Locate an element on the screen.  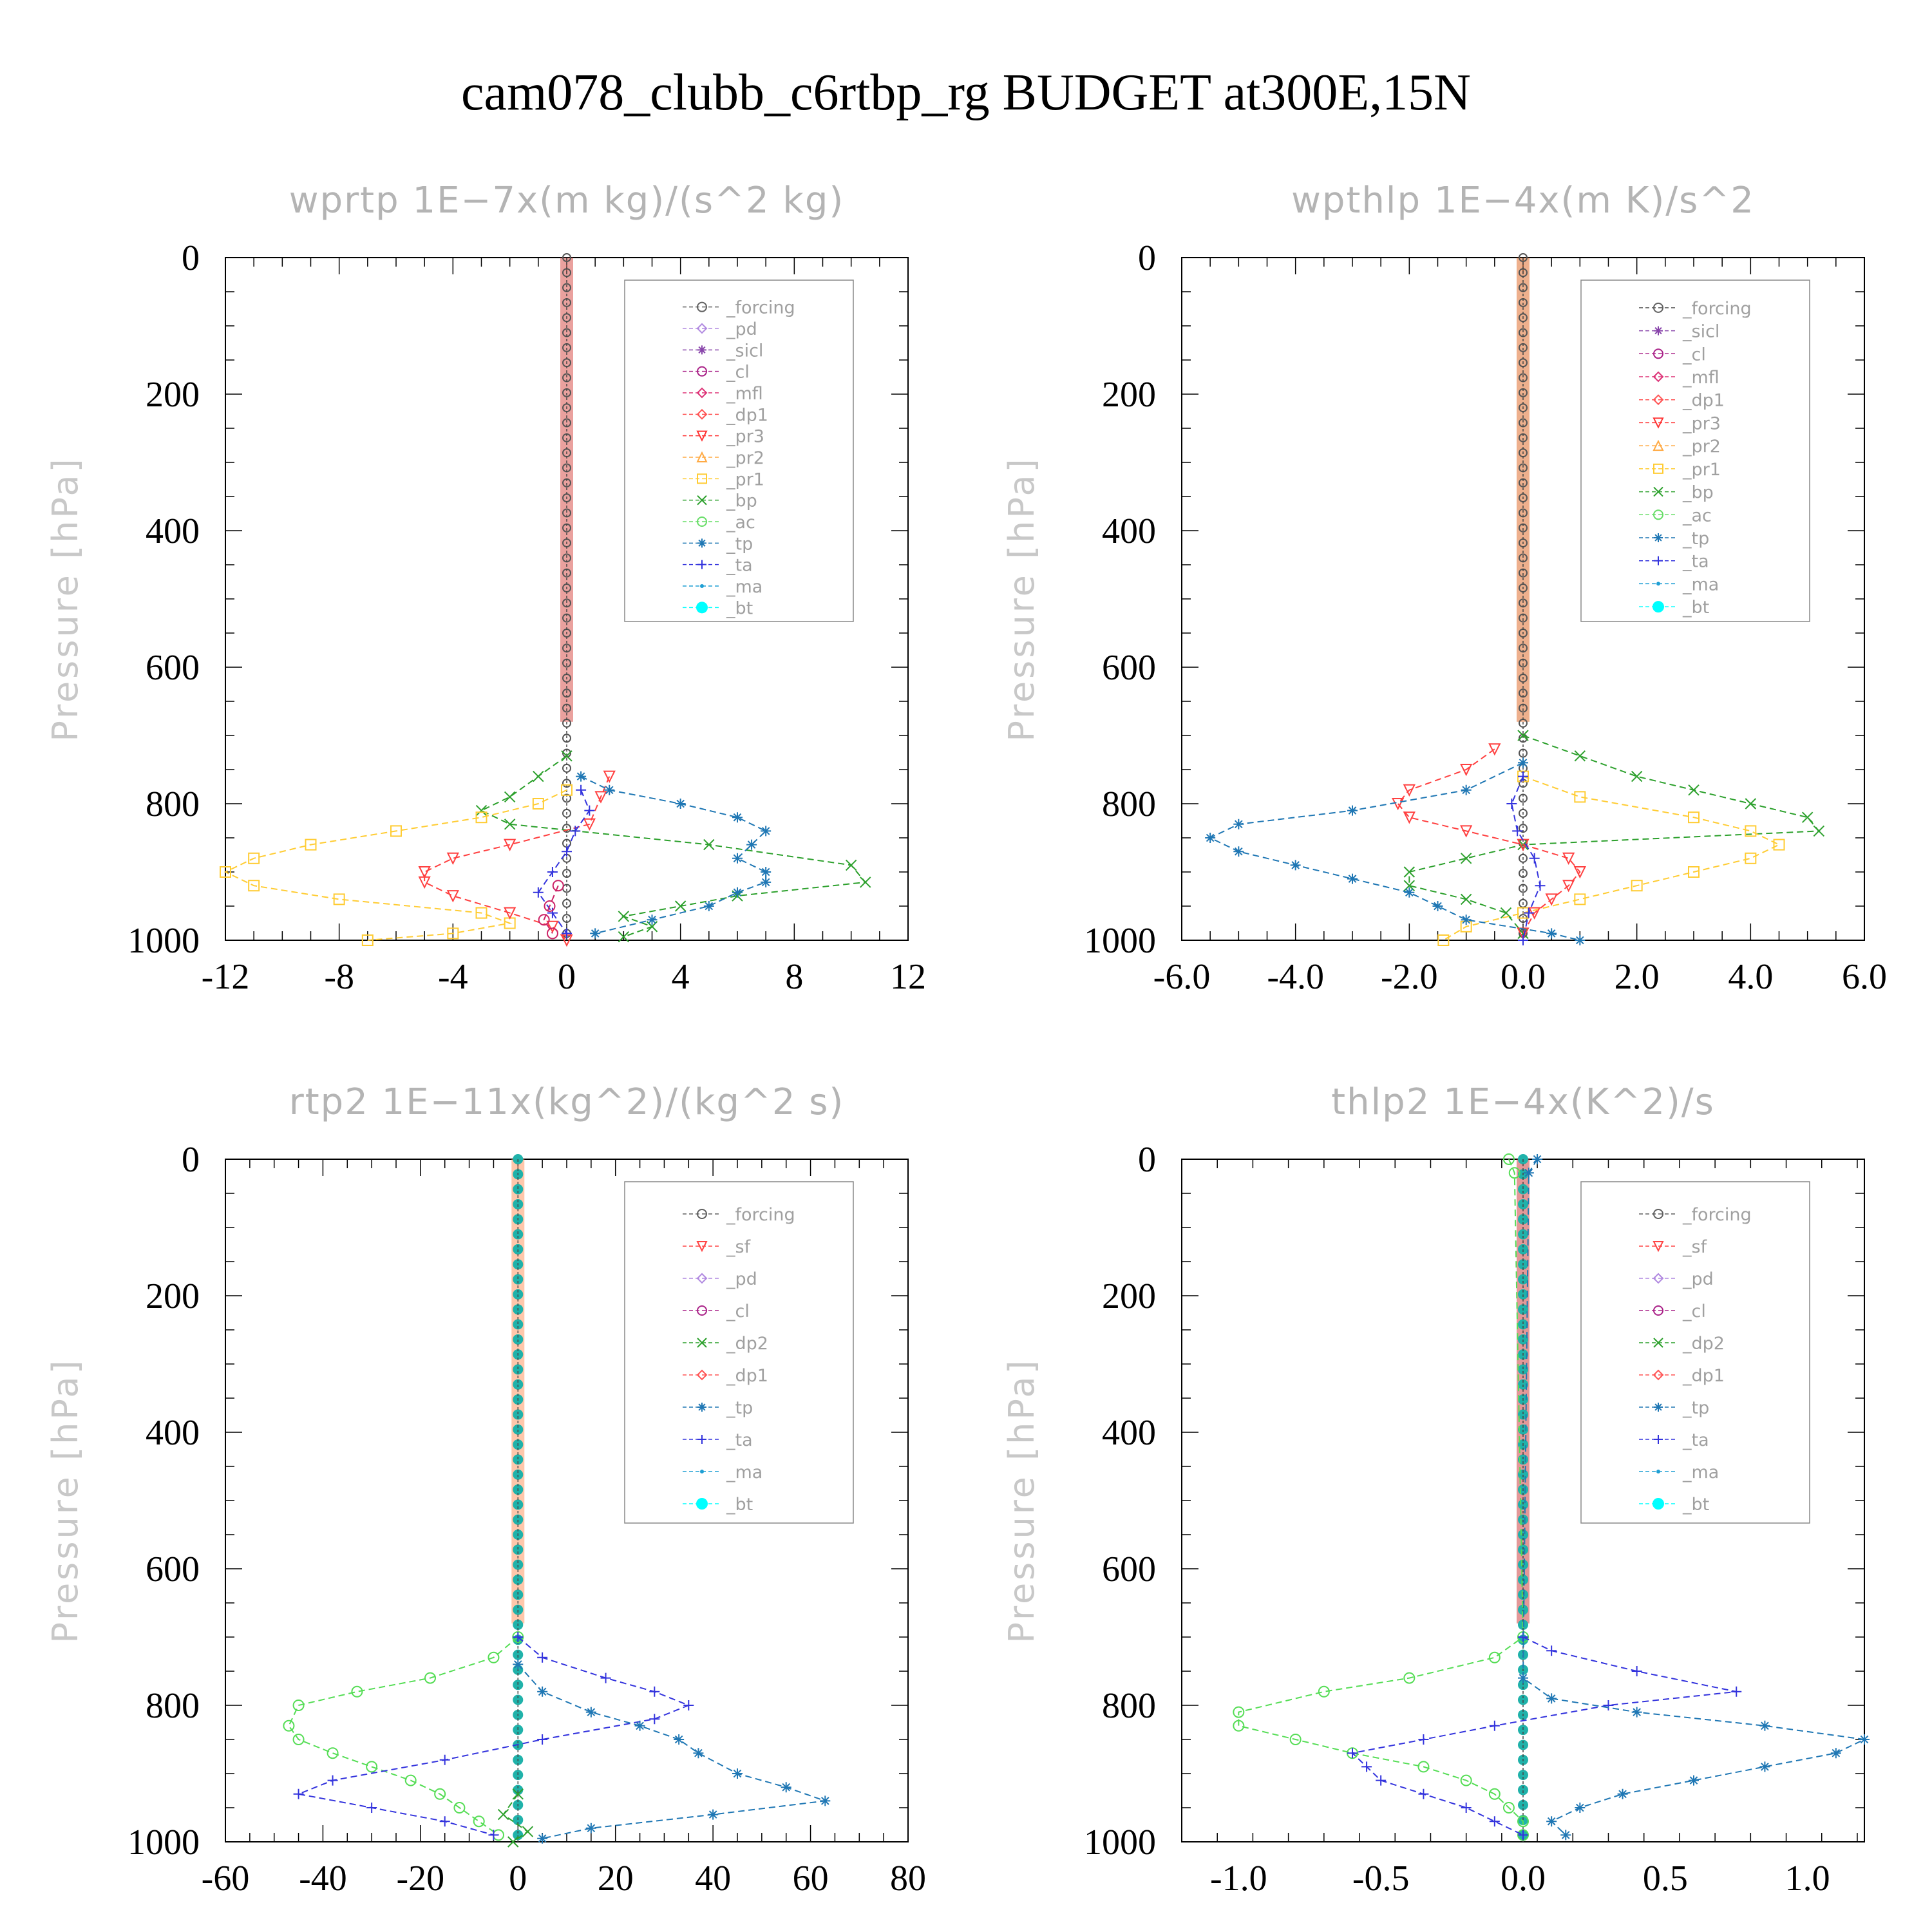
x-tick-label: 0.5 is located at coordinates (1665, 1879).